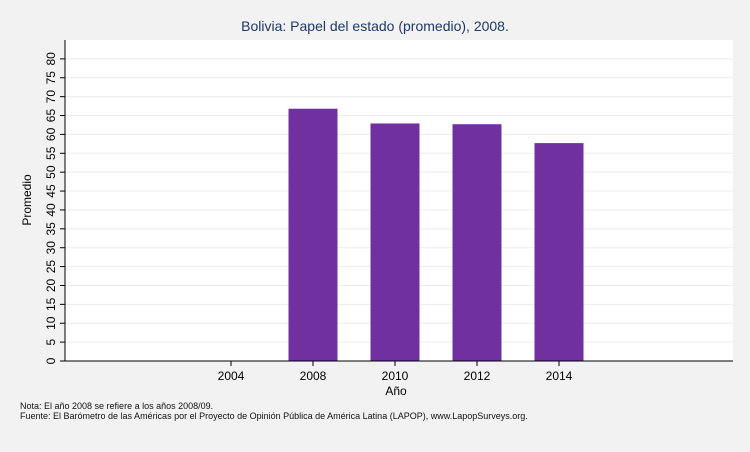 This screenshot has width=750, height=452. Describe the element at coordinates (51, 134) in the screenshot. I see `y-tick-label: 60` at that location.